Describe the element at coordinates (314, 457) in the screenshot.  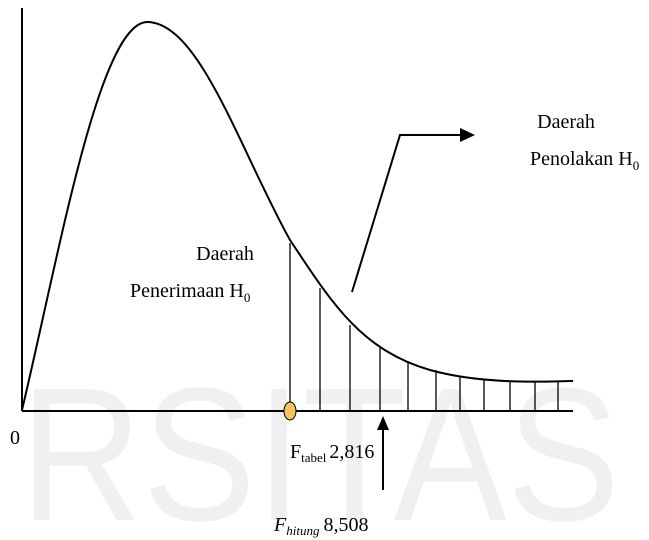
I see `subscript: tabel` at that location.